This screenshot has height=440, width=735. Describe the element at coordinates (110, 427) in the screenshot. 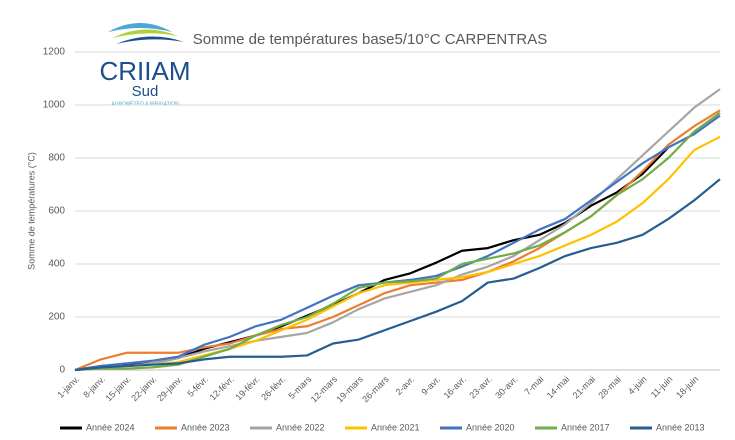

I see `legend-label: Année 2024` at that location.